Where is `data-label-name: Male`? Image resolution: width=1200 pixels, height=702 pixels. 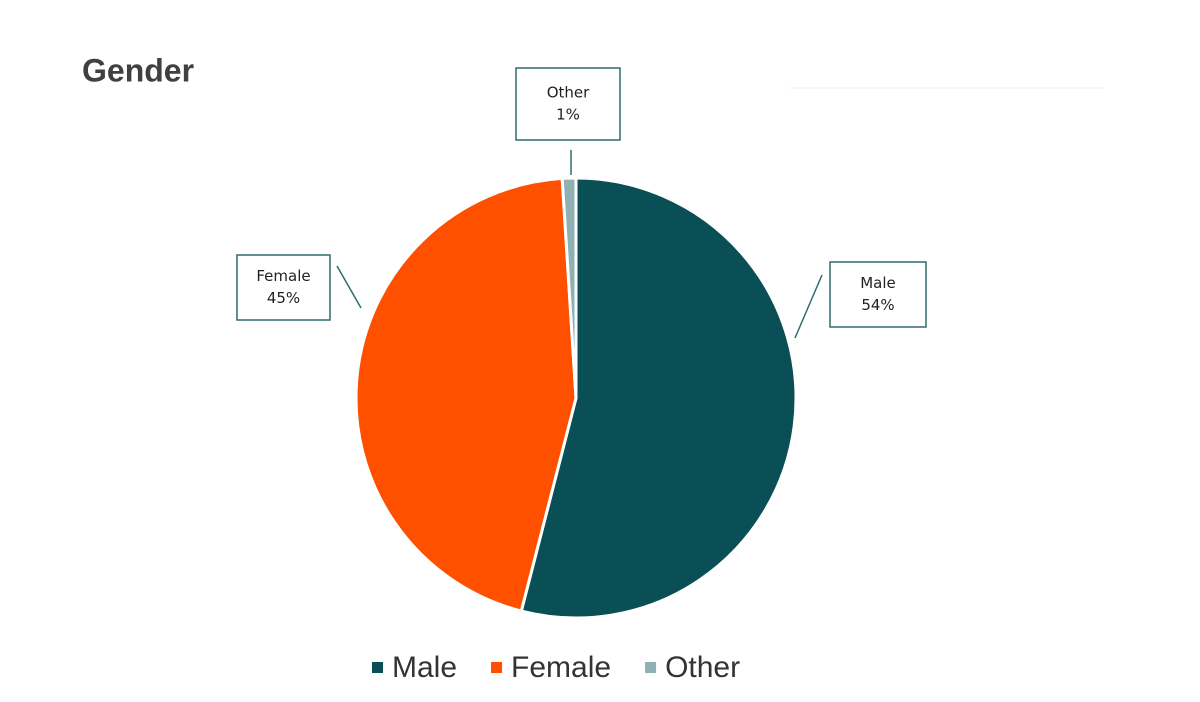
data-label-name: Male is located at coordinates (878, 283).